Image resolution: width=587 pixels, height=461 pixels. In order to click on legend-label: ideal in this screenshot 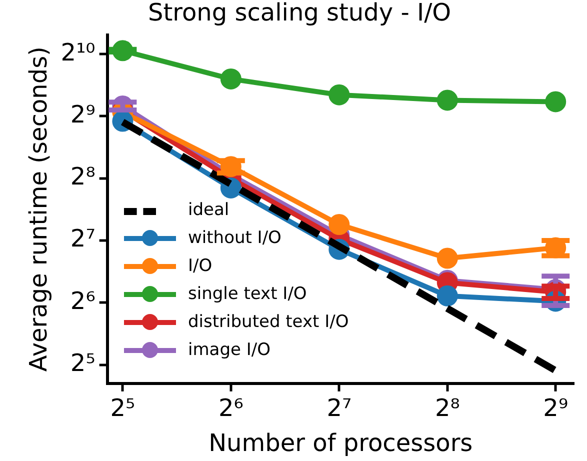, I will do `click(209, 210)`.